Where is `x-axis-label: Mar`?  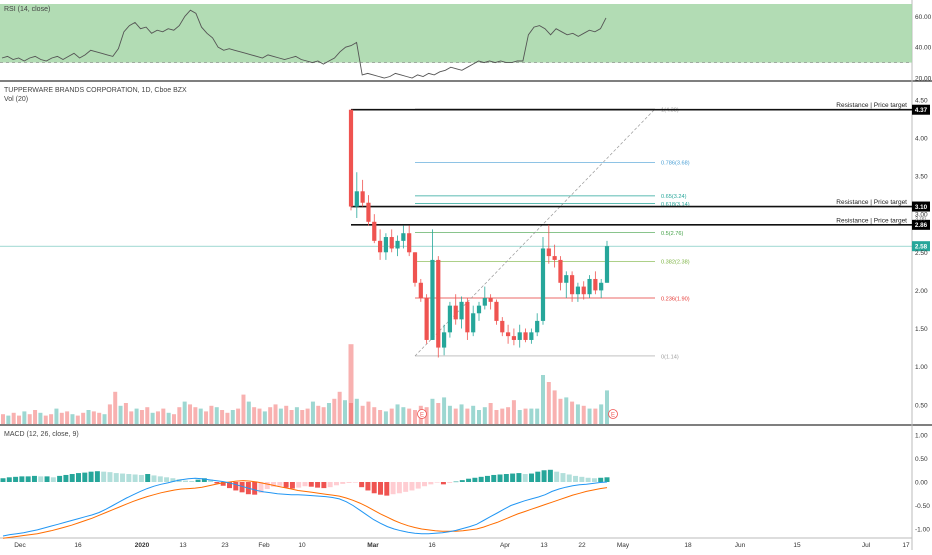
x-axis-label: Mar is located at coordinates (373, 545).